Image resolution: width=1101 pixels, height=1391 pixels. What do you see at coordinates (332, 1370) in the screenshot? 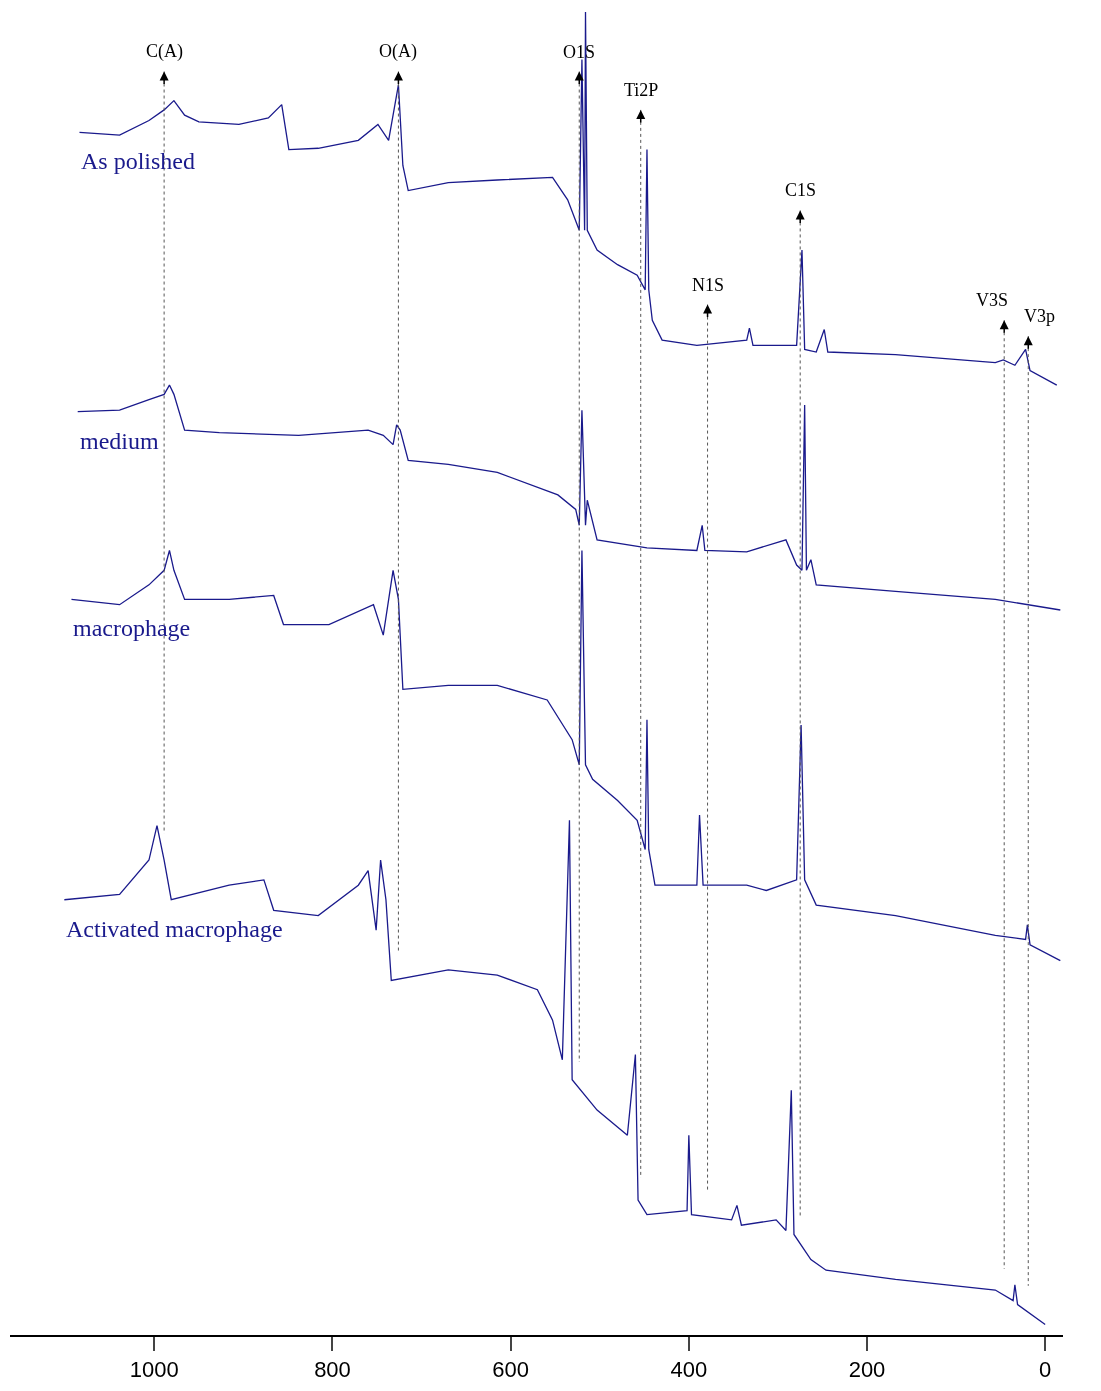
I see `x-tick-label: 800` at bounding box center [332, 1370].